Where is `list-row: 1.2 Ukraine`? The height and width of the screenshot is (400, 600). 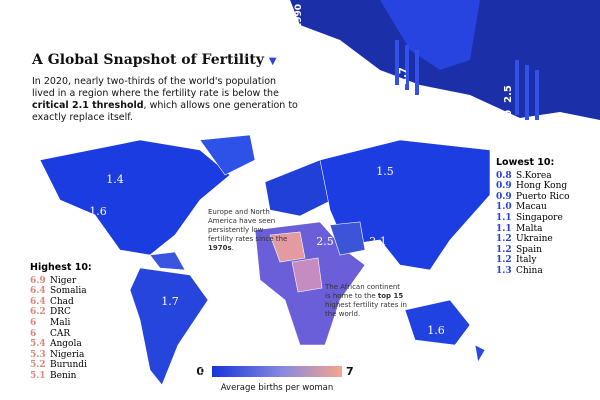 list-row: 1.2 Ukraine is located at coordinates (533, 239).